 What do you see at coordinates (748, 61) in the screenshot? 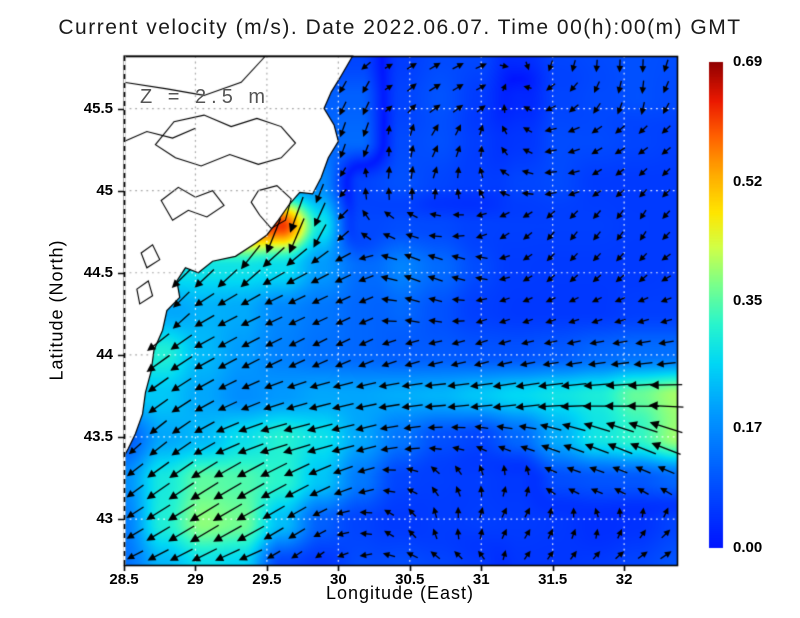
I see `colorbar-tick-label: 0.69` at bounding box center [748, 61].